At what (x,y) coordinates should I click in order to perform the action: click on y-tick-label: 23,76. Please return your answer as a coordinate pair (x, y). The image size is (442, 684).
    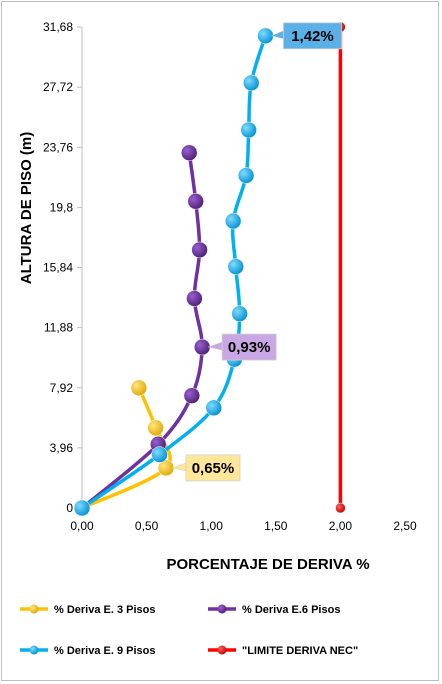
    Looking at the image, I should click on (58, 147).